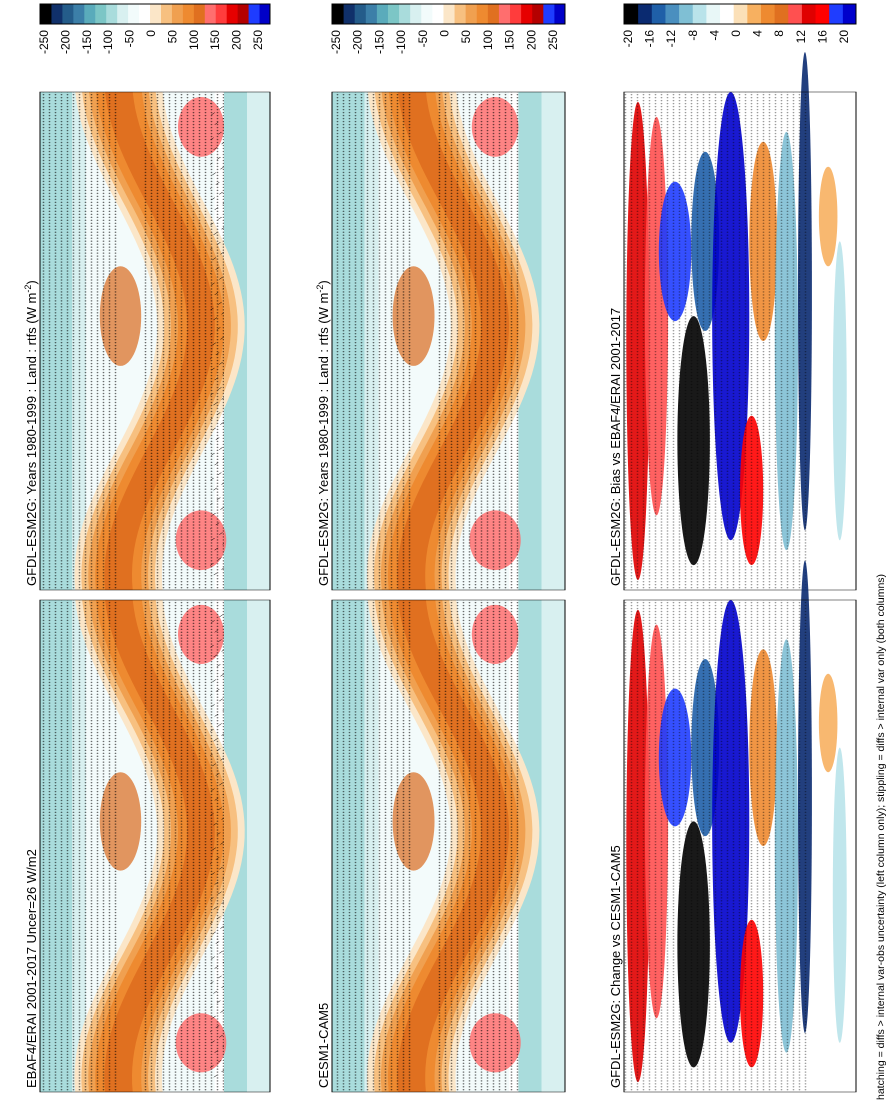 This screenshot has height=1105, width=895. Describe the element at coordinates (628, 39) in the screenshot. I see `colorbar-label: -20` at that location.